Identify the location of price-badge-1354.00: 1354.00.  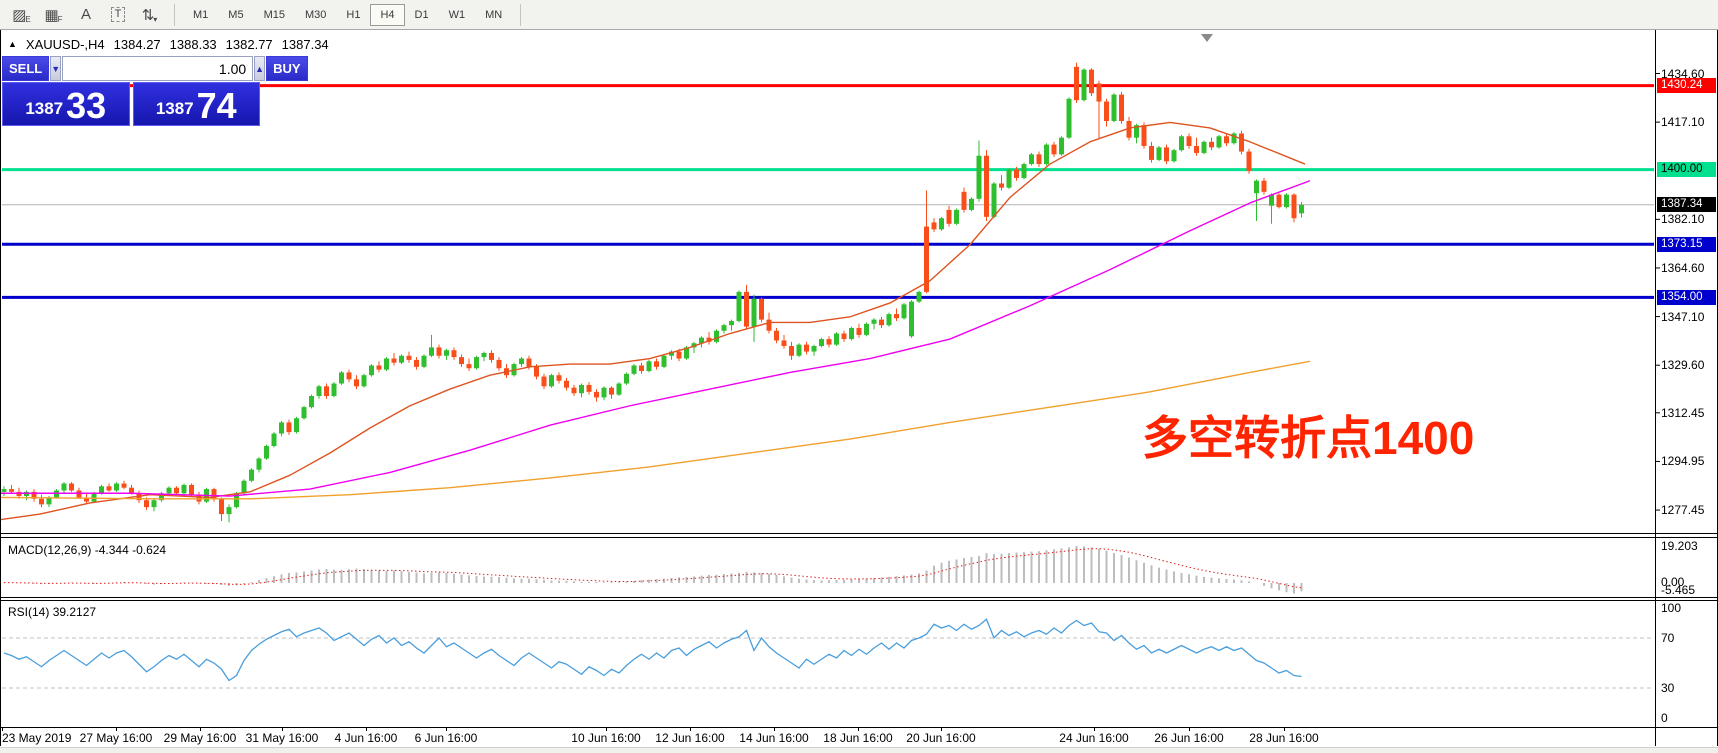
(1686, 297).